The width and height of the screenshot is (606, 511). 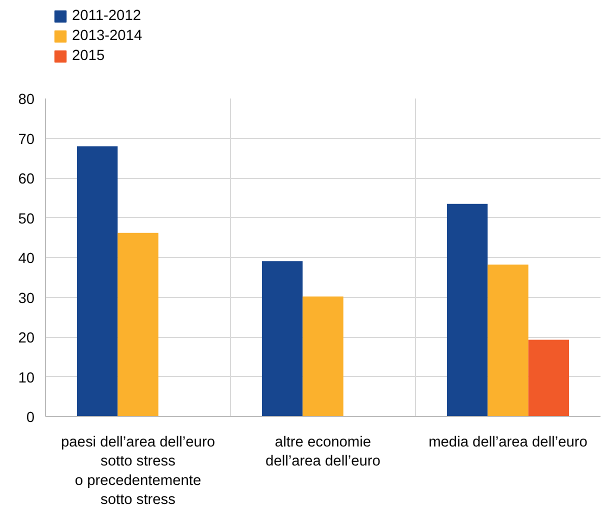 I want to click on y-tick-label: 10, so click(x=26, y=378).